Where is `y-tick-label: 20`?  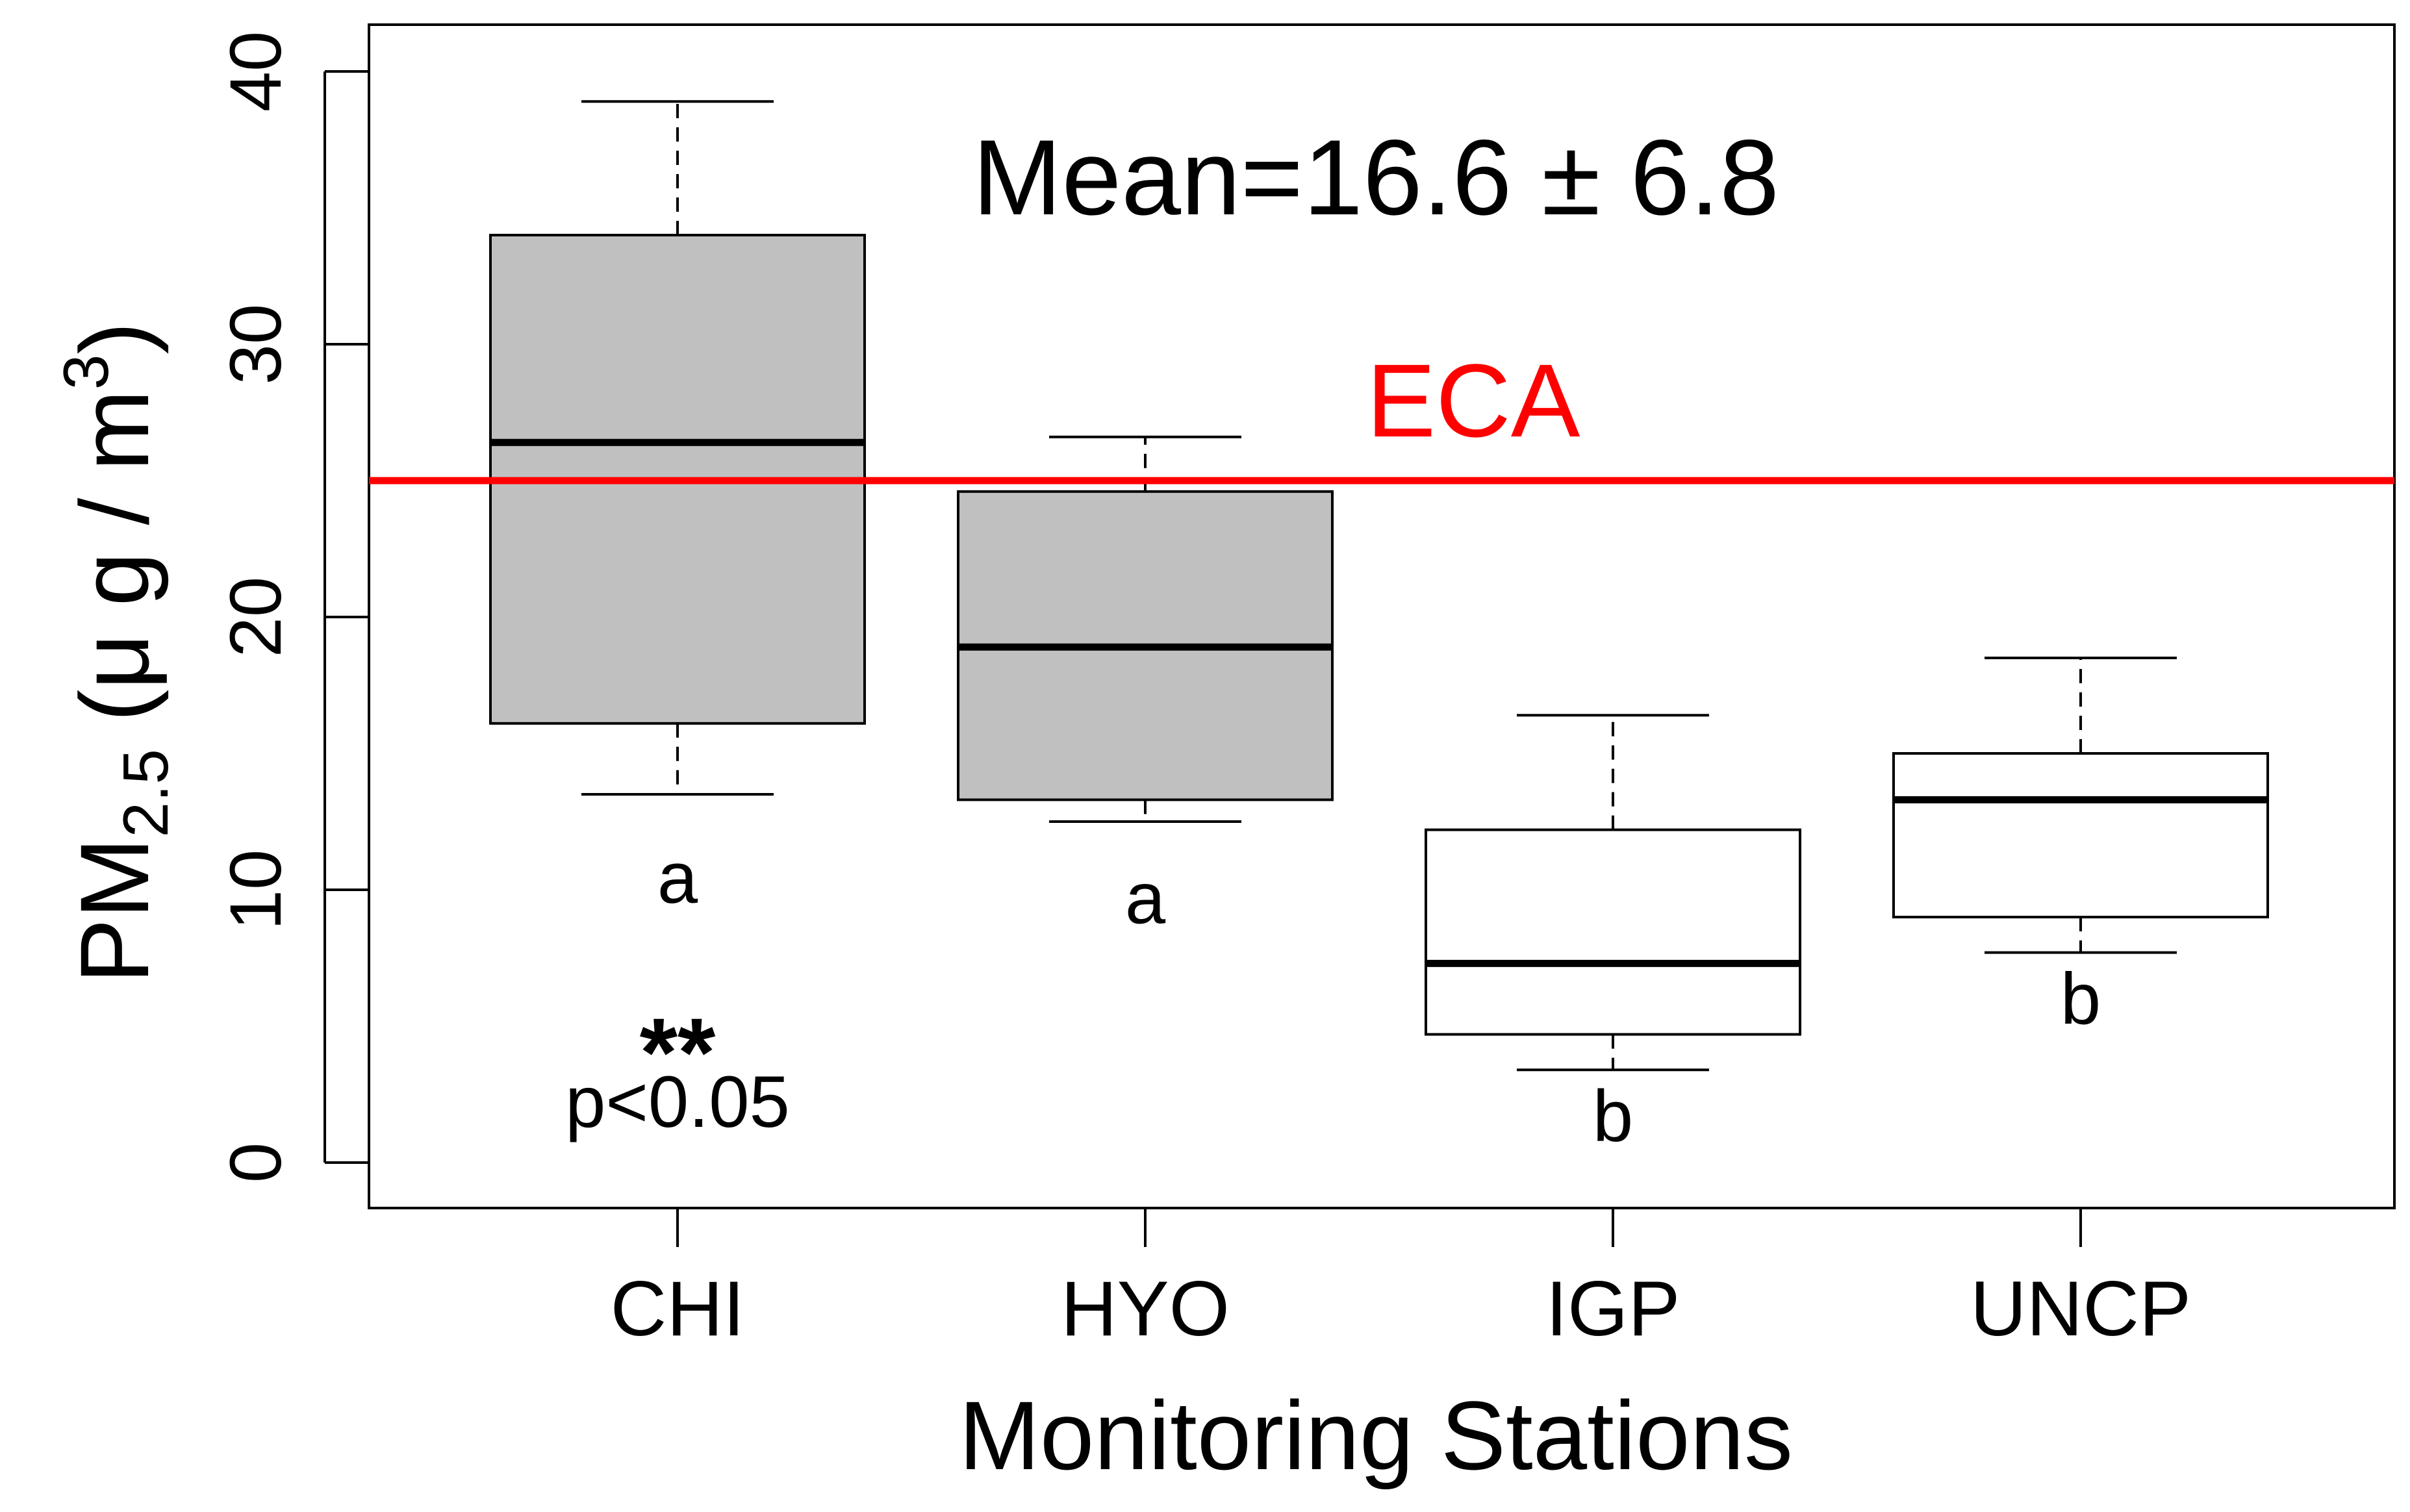
y-tick-label: 20 is located at coordinates (255, 618).